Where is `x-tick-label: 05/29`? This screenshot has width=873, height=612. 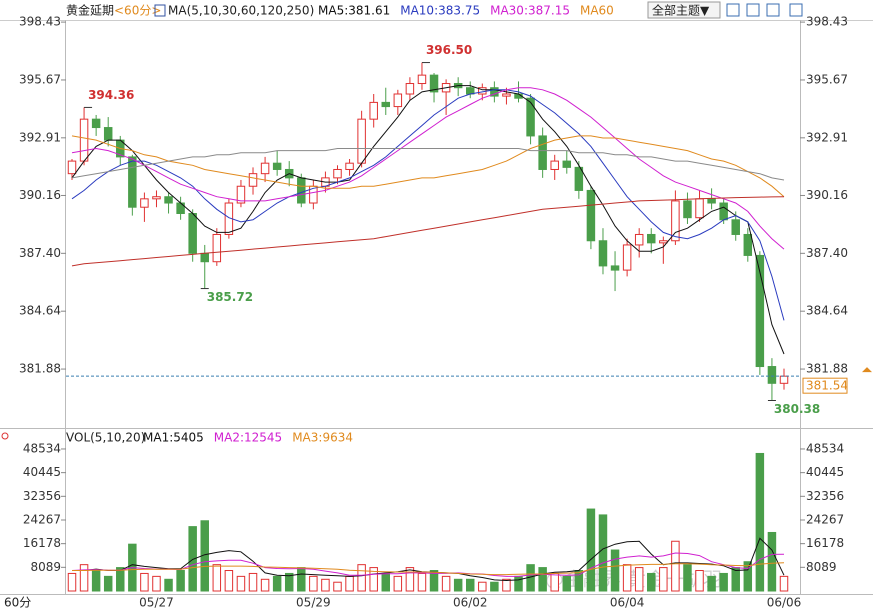 x-tick-label: 05/29 is located at coordinates (313, 603).